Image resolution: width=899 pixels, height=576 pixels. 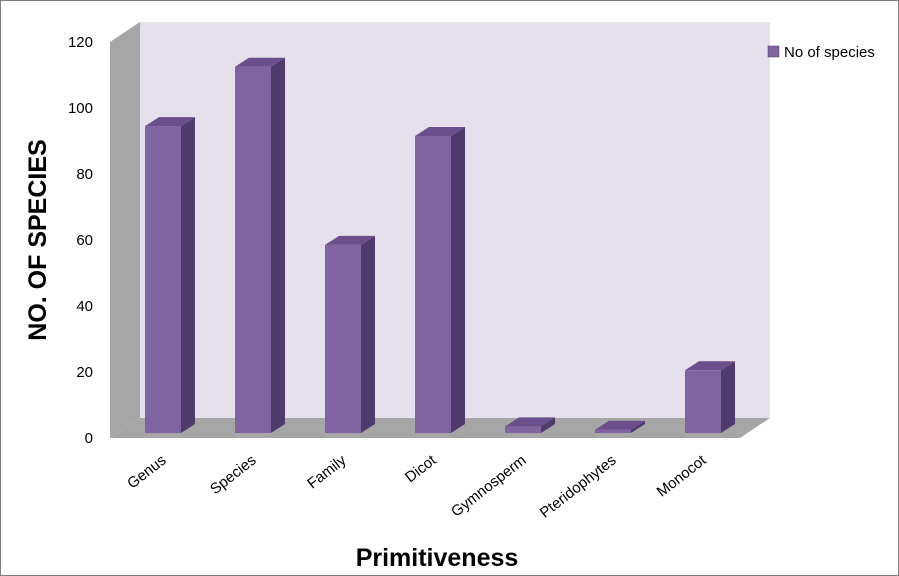 What do you see at coordinates (146, 472) in the screenshot?
I see `x-tick-label: Genus` at bounding box center [146, 472].